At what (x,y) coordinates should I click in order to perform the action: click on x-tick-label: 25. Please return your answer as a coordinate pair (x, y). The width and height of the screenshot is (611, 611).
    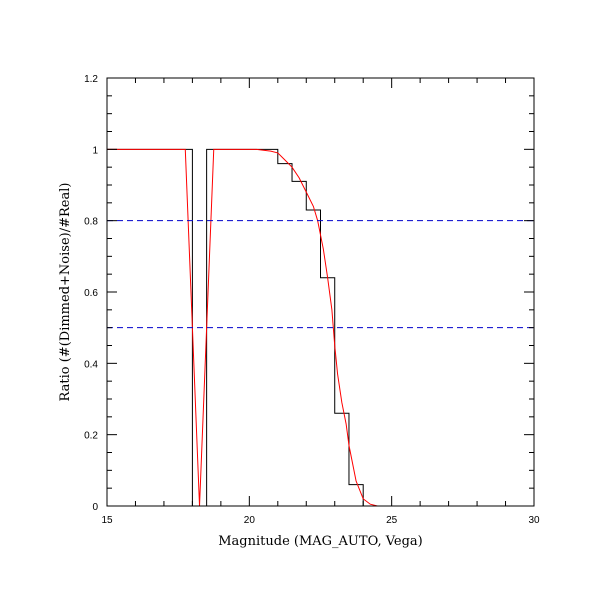
    Looking at the image, I should click on (392, 520).